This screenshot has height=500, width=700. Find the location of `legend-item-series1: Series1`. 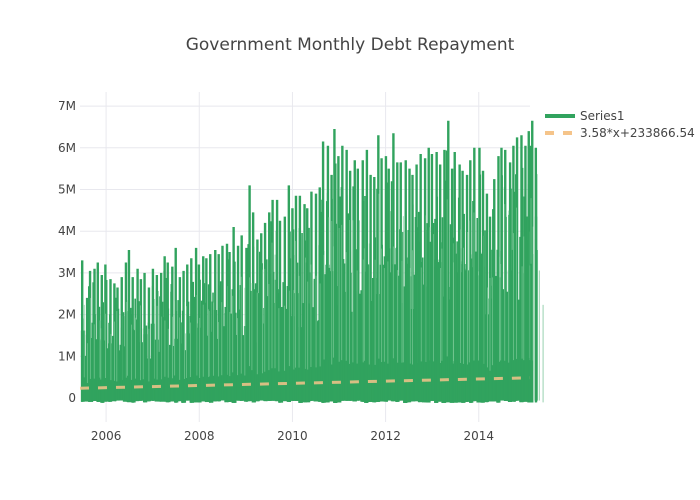

legend-item-series1: Series1 is located at coordinates (585, 116).